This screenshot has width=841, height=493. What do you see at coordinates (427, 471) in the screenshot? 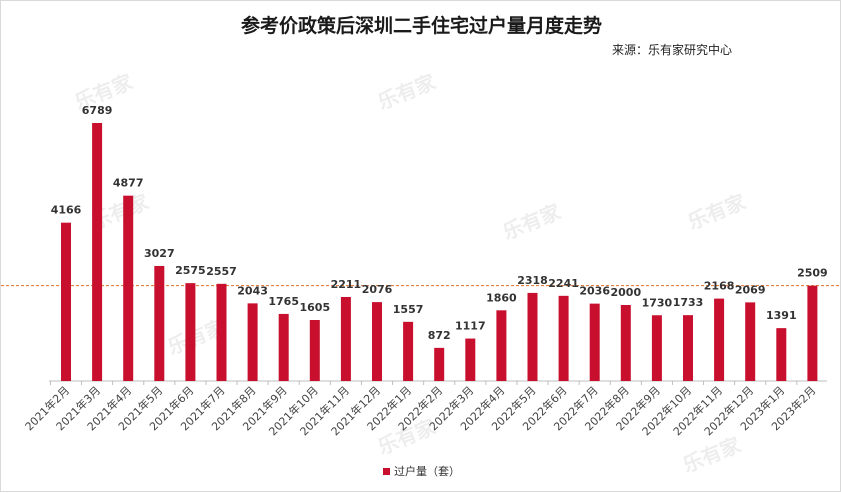
I see `legend-label: 过户量（套）` at bounding box center [427, 471].